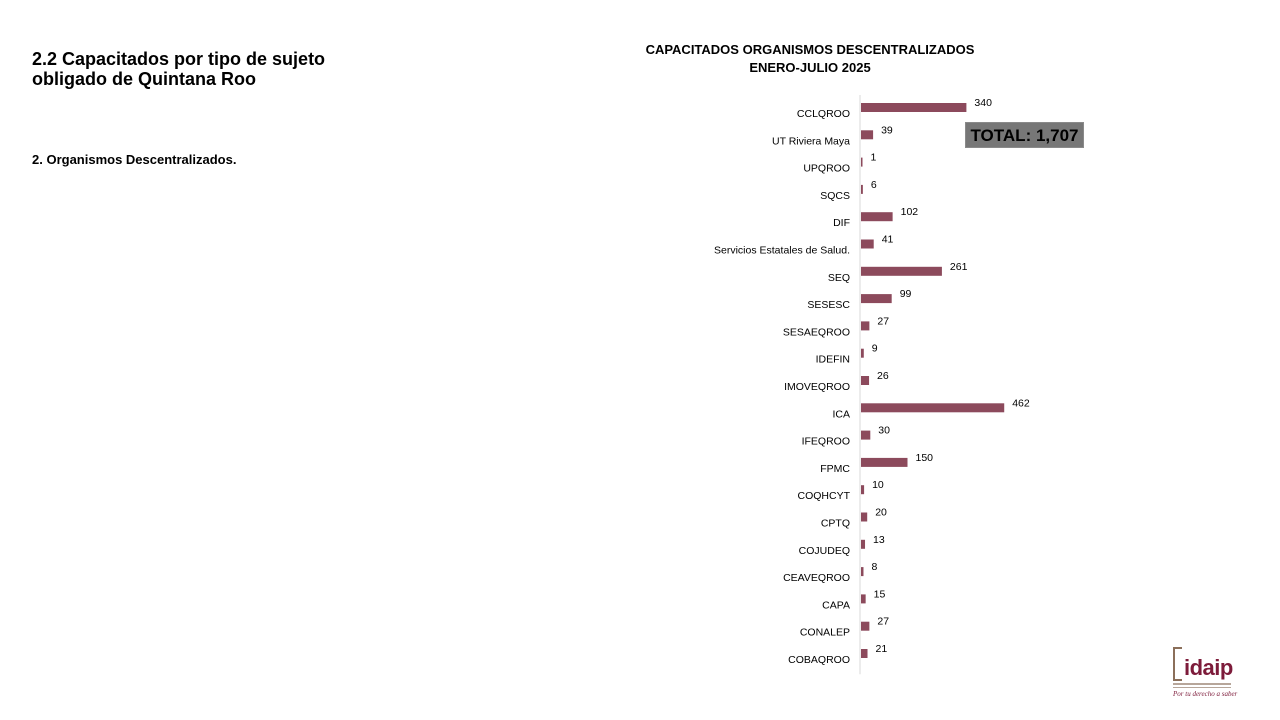 The width and height of the screenshot is (1280, 720). Describe the element at coordinates (835, 469) in the screenshot. I see `category-label: FPMC` at that location.